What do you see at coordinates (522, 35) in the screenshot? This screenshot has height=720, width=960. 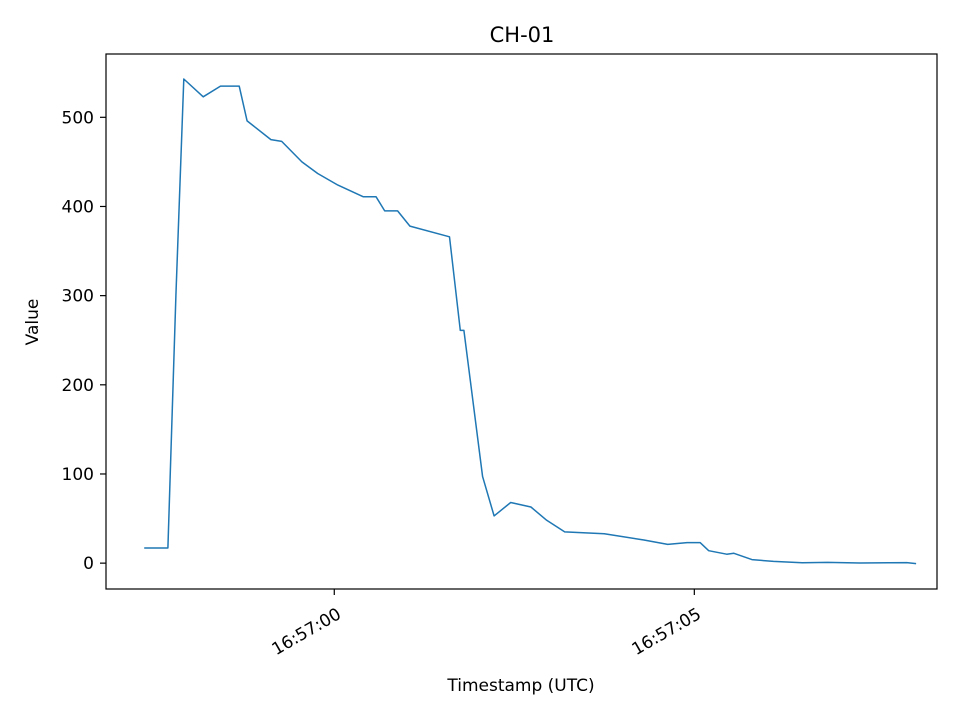 I see `chart-title: CH-01` at bounding box center [522, 35].